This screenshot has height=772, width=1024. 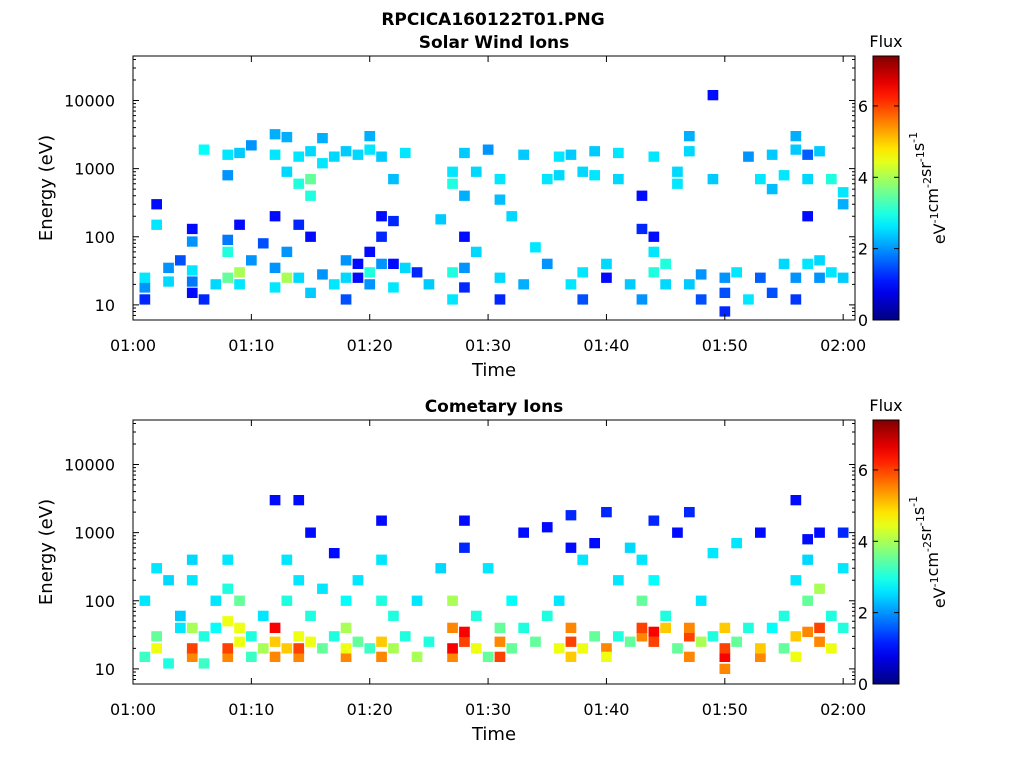 What do you see at coordinates (105, 669) in the screenshot?
I see `y-tick-label: 10` at bounding box center [105, 669].